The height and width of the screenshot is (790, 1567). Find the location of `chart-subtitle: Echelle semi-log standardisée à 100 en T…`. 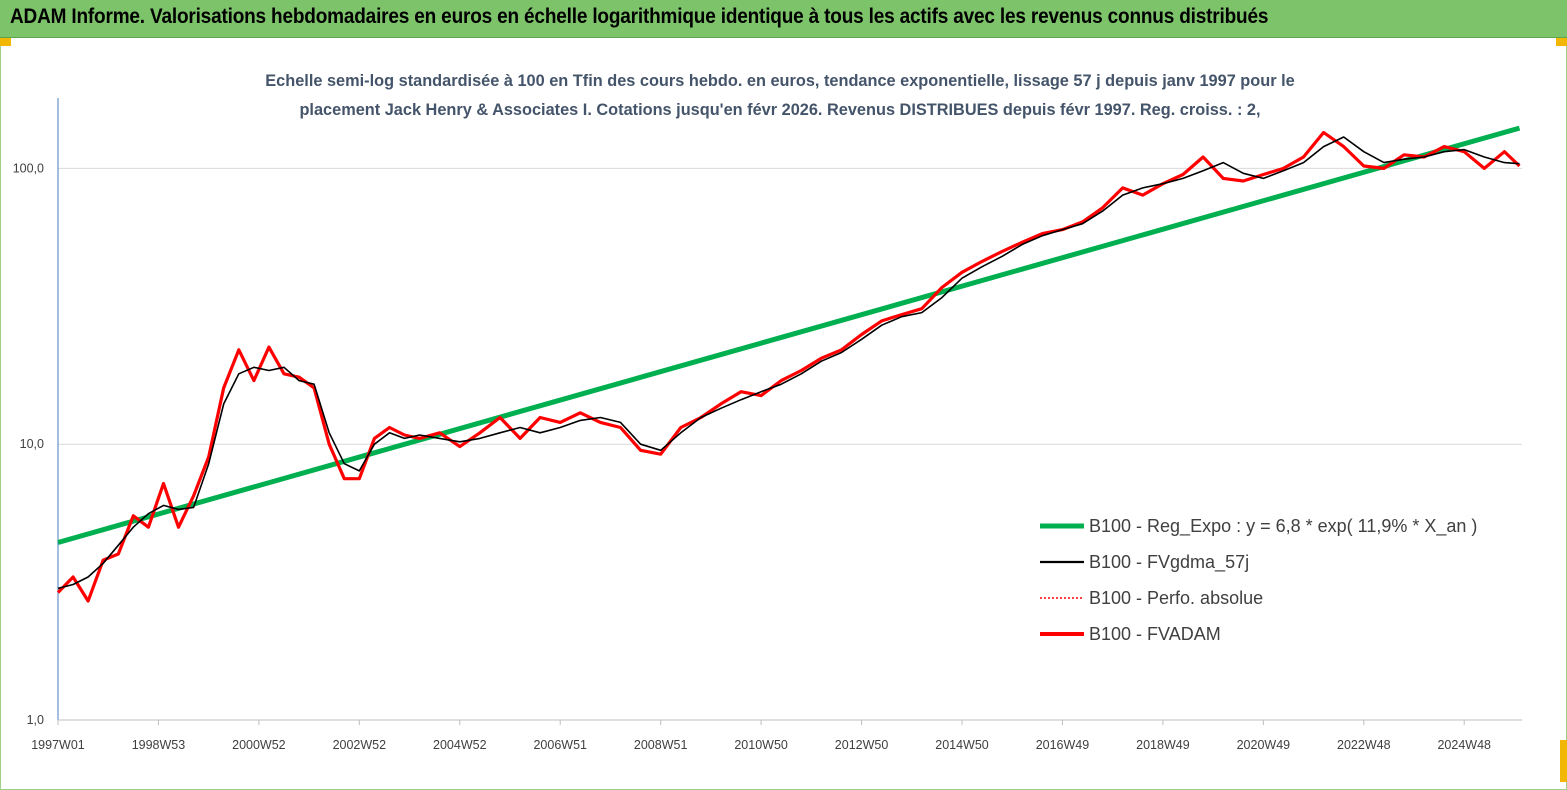

chart-subtitle: Echelle semi-log standardisée à 100 en T… is located at coordinates (780, 95).